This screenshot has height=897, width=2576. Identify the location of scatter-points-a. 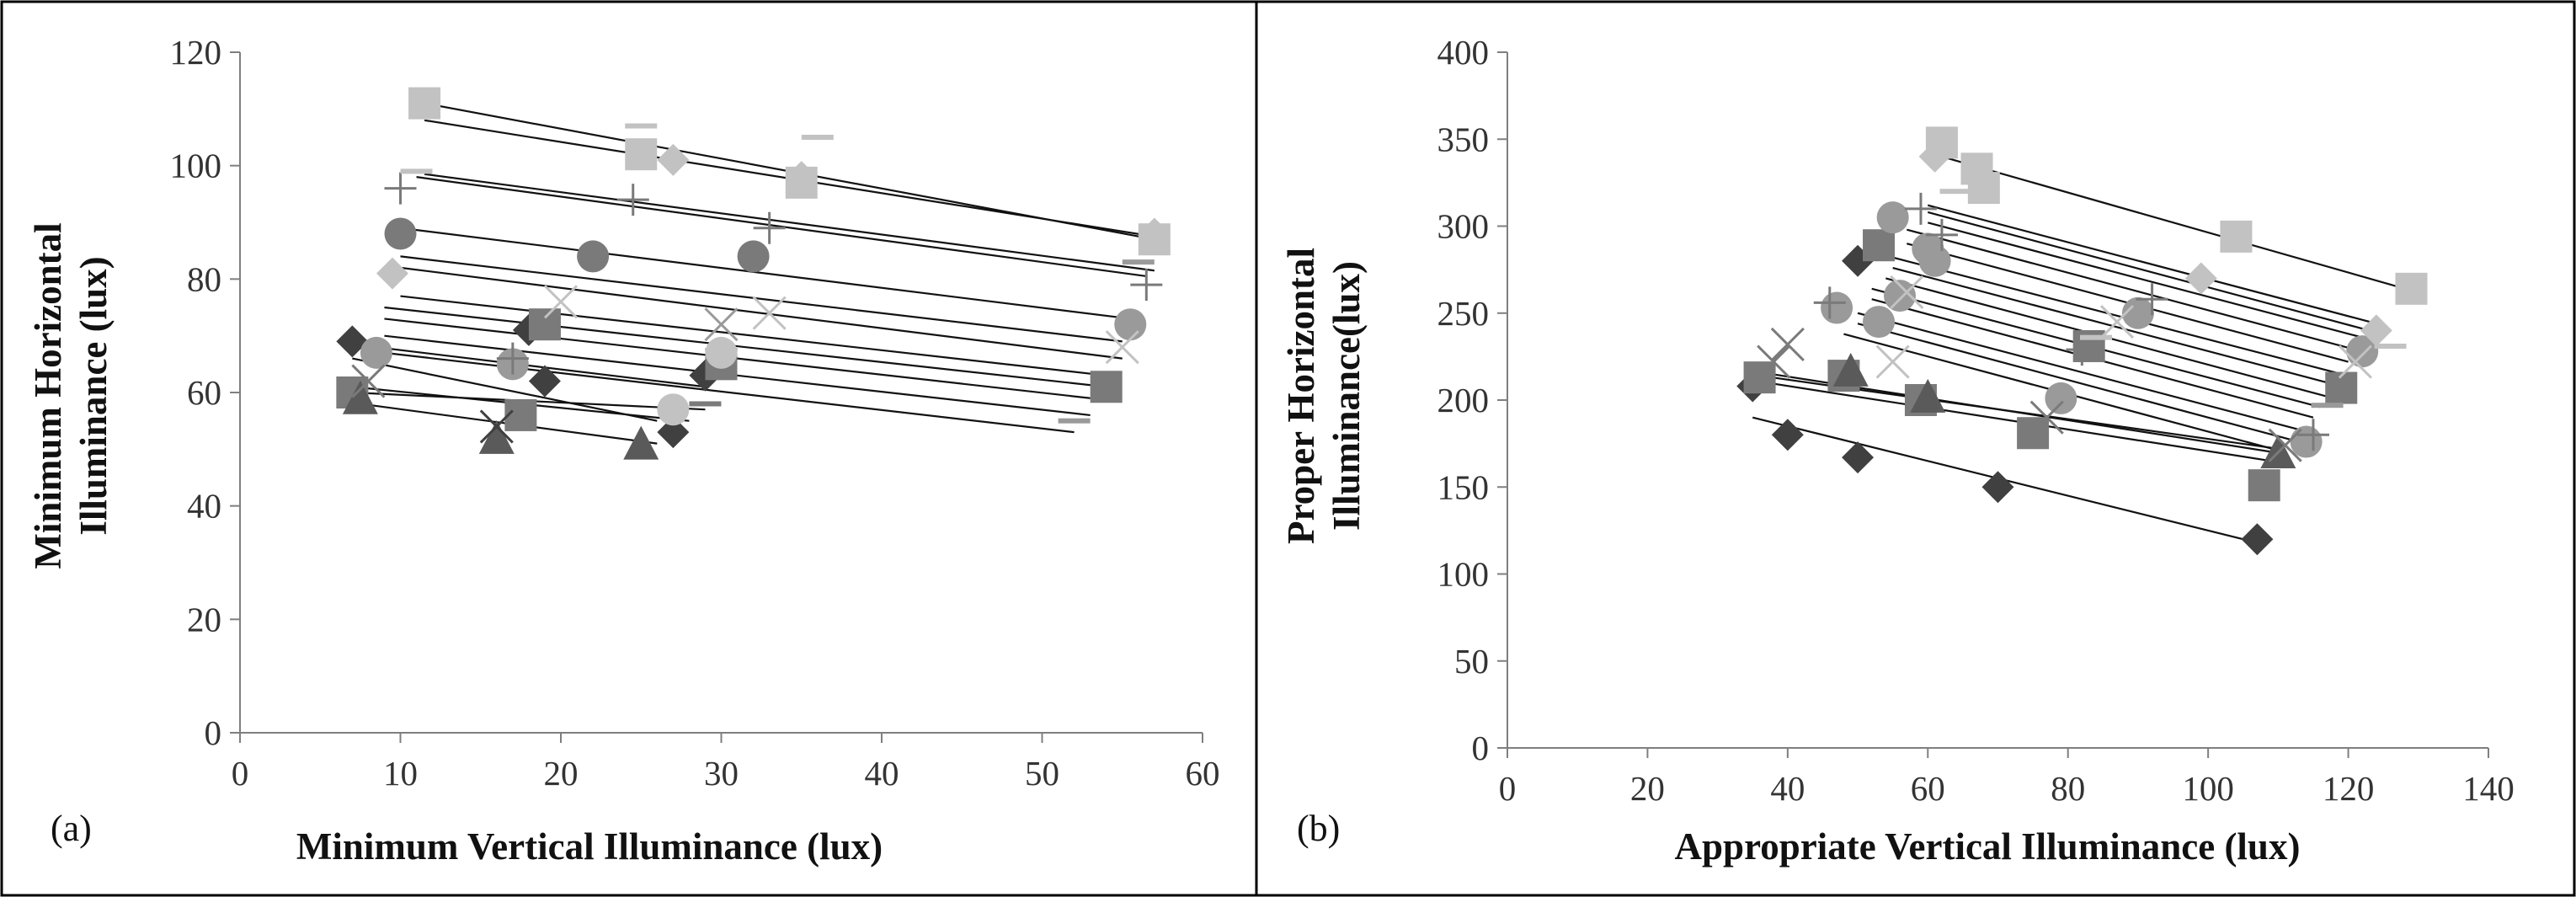
(753, 274).